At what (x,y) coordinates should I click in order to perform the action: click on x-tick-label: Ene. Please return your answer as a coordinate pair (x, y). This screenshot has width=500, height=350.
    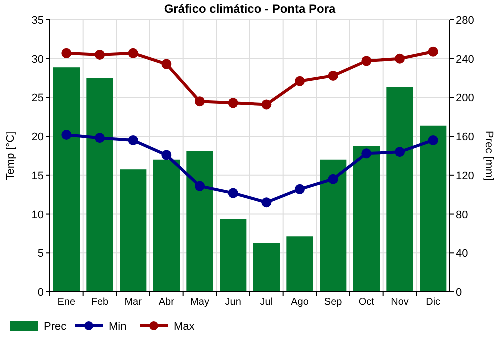
    Looking at the image, I should click on (67, 302).